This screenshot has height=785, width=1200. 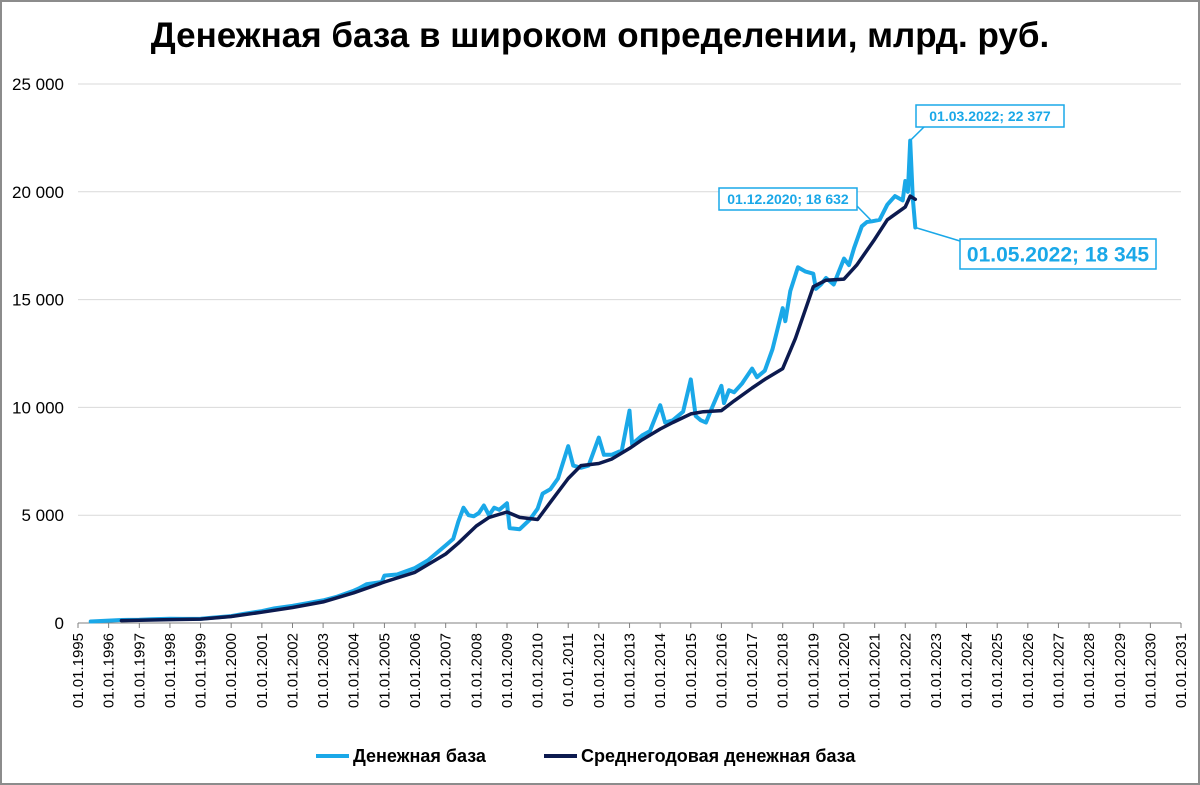 What do you see at coordinates (718, 756) in the screenshot?
I see `legend-label-2: Среднегодовая денежная база` at bounding box center [718, 756].